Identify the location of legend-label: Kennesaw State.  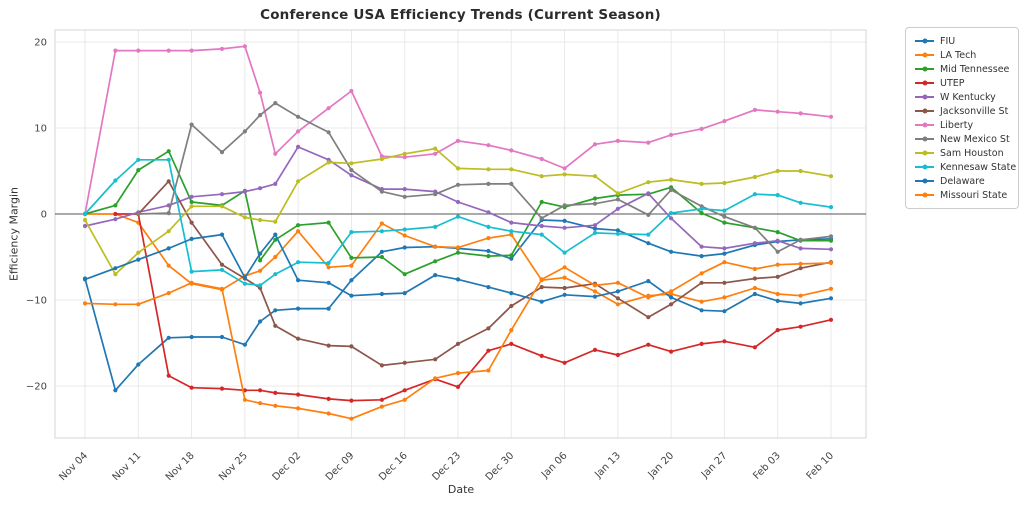
(978, 167).